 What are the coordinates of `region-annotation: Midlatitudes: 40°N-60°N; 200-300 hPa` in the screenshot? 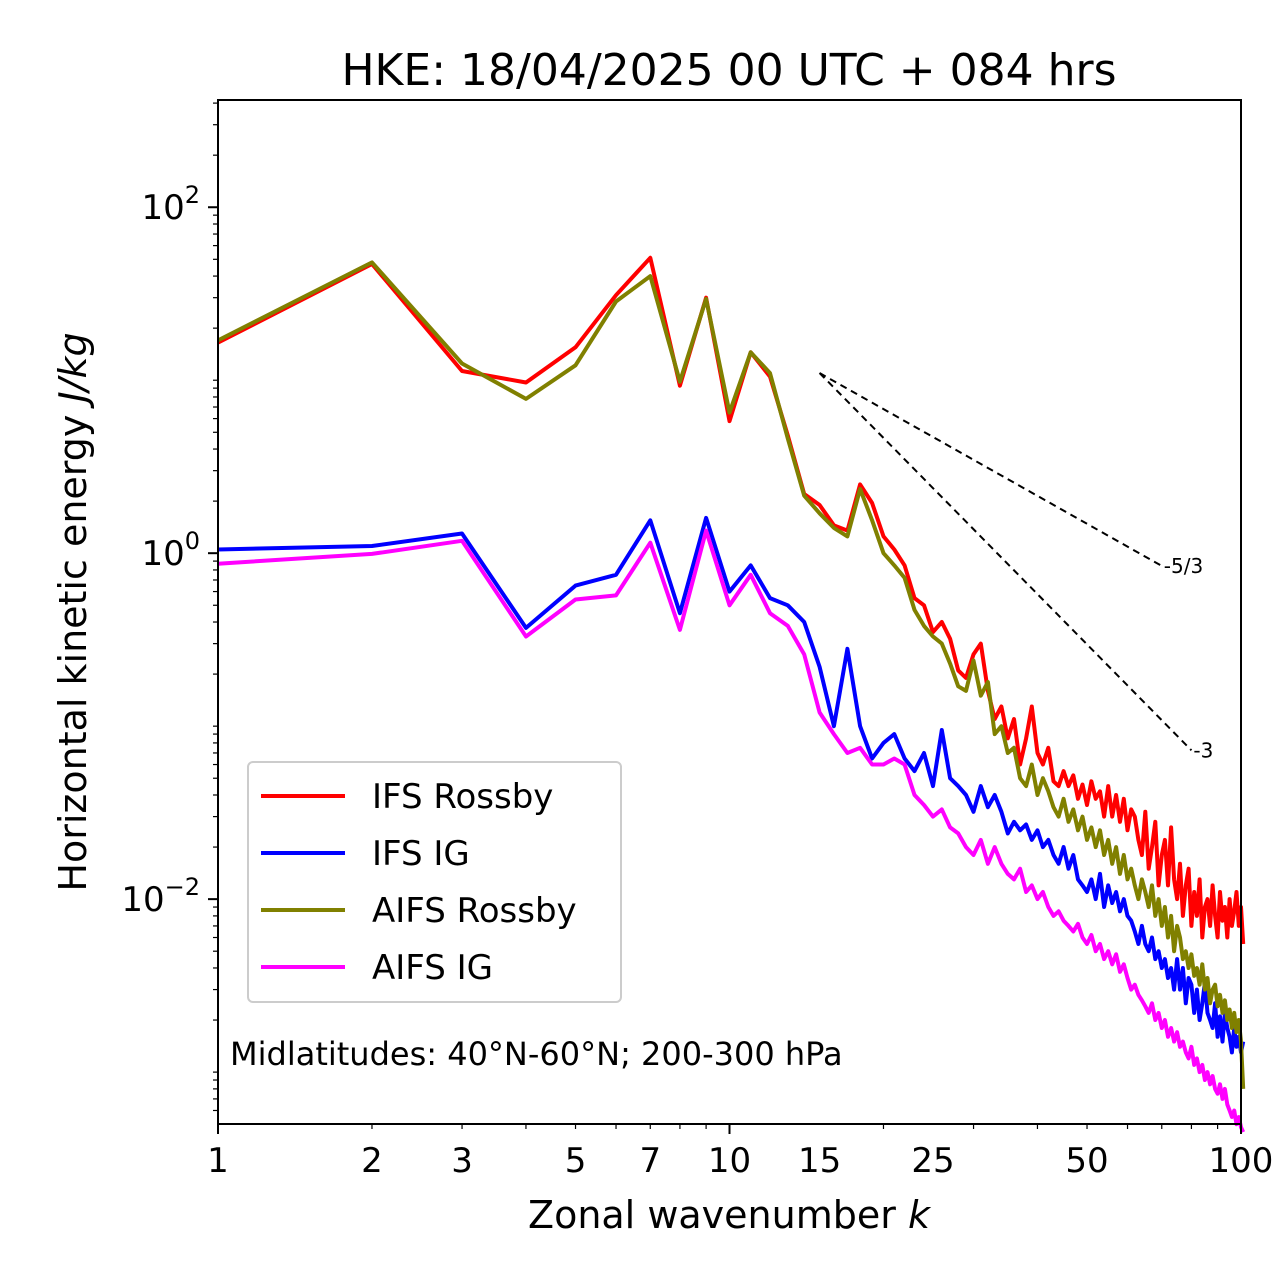 It's located at (536, 1054).